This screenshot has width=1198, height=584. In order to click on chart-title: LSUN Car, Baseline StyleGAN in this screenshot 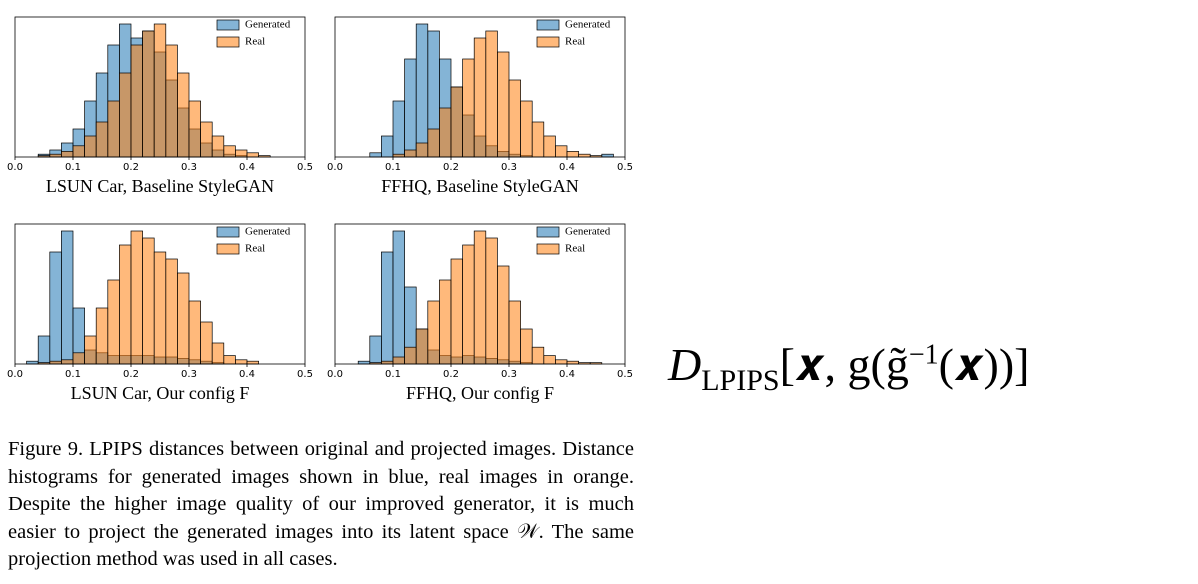, I will do `click(160, 186)`.